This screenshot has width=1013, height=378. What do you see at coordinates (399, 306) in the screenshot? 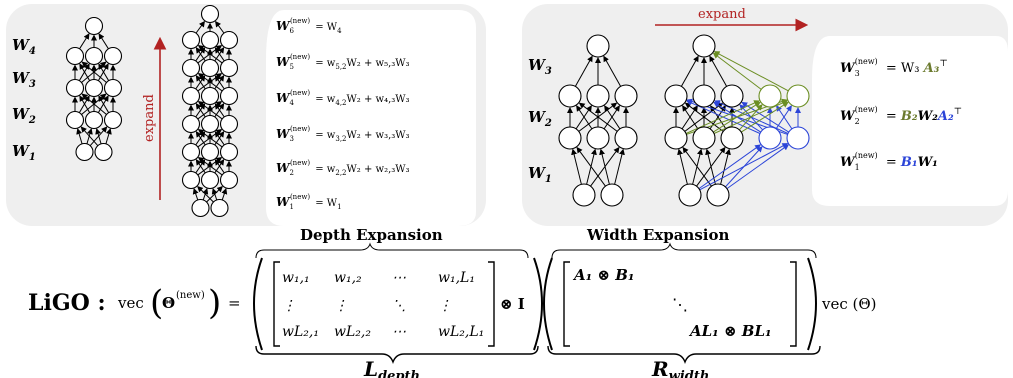
I see `matrix-cell: ⋱` at bounding box center [399, 306].